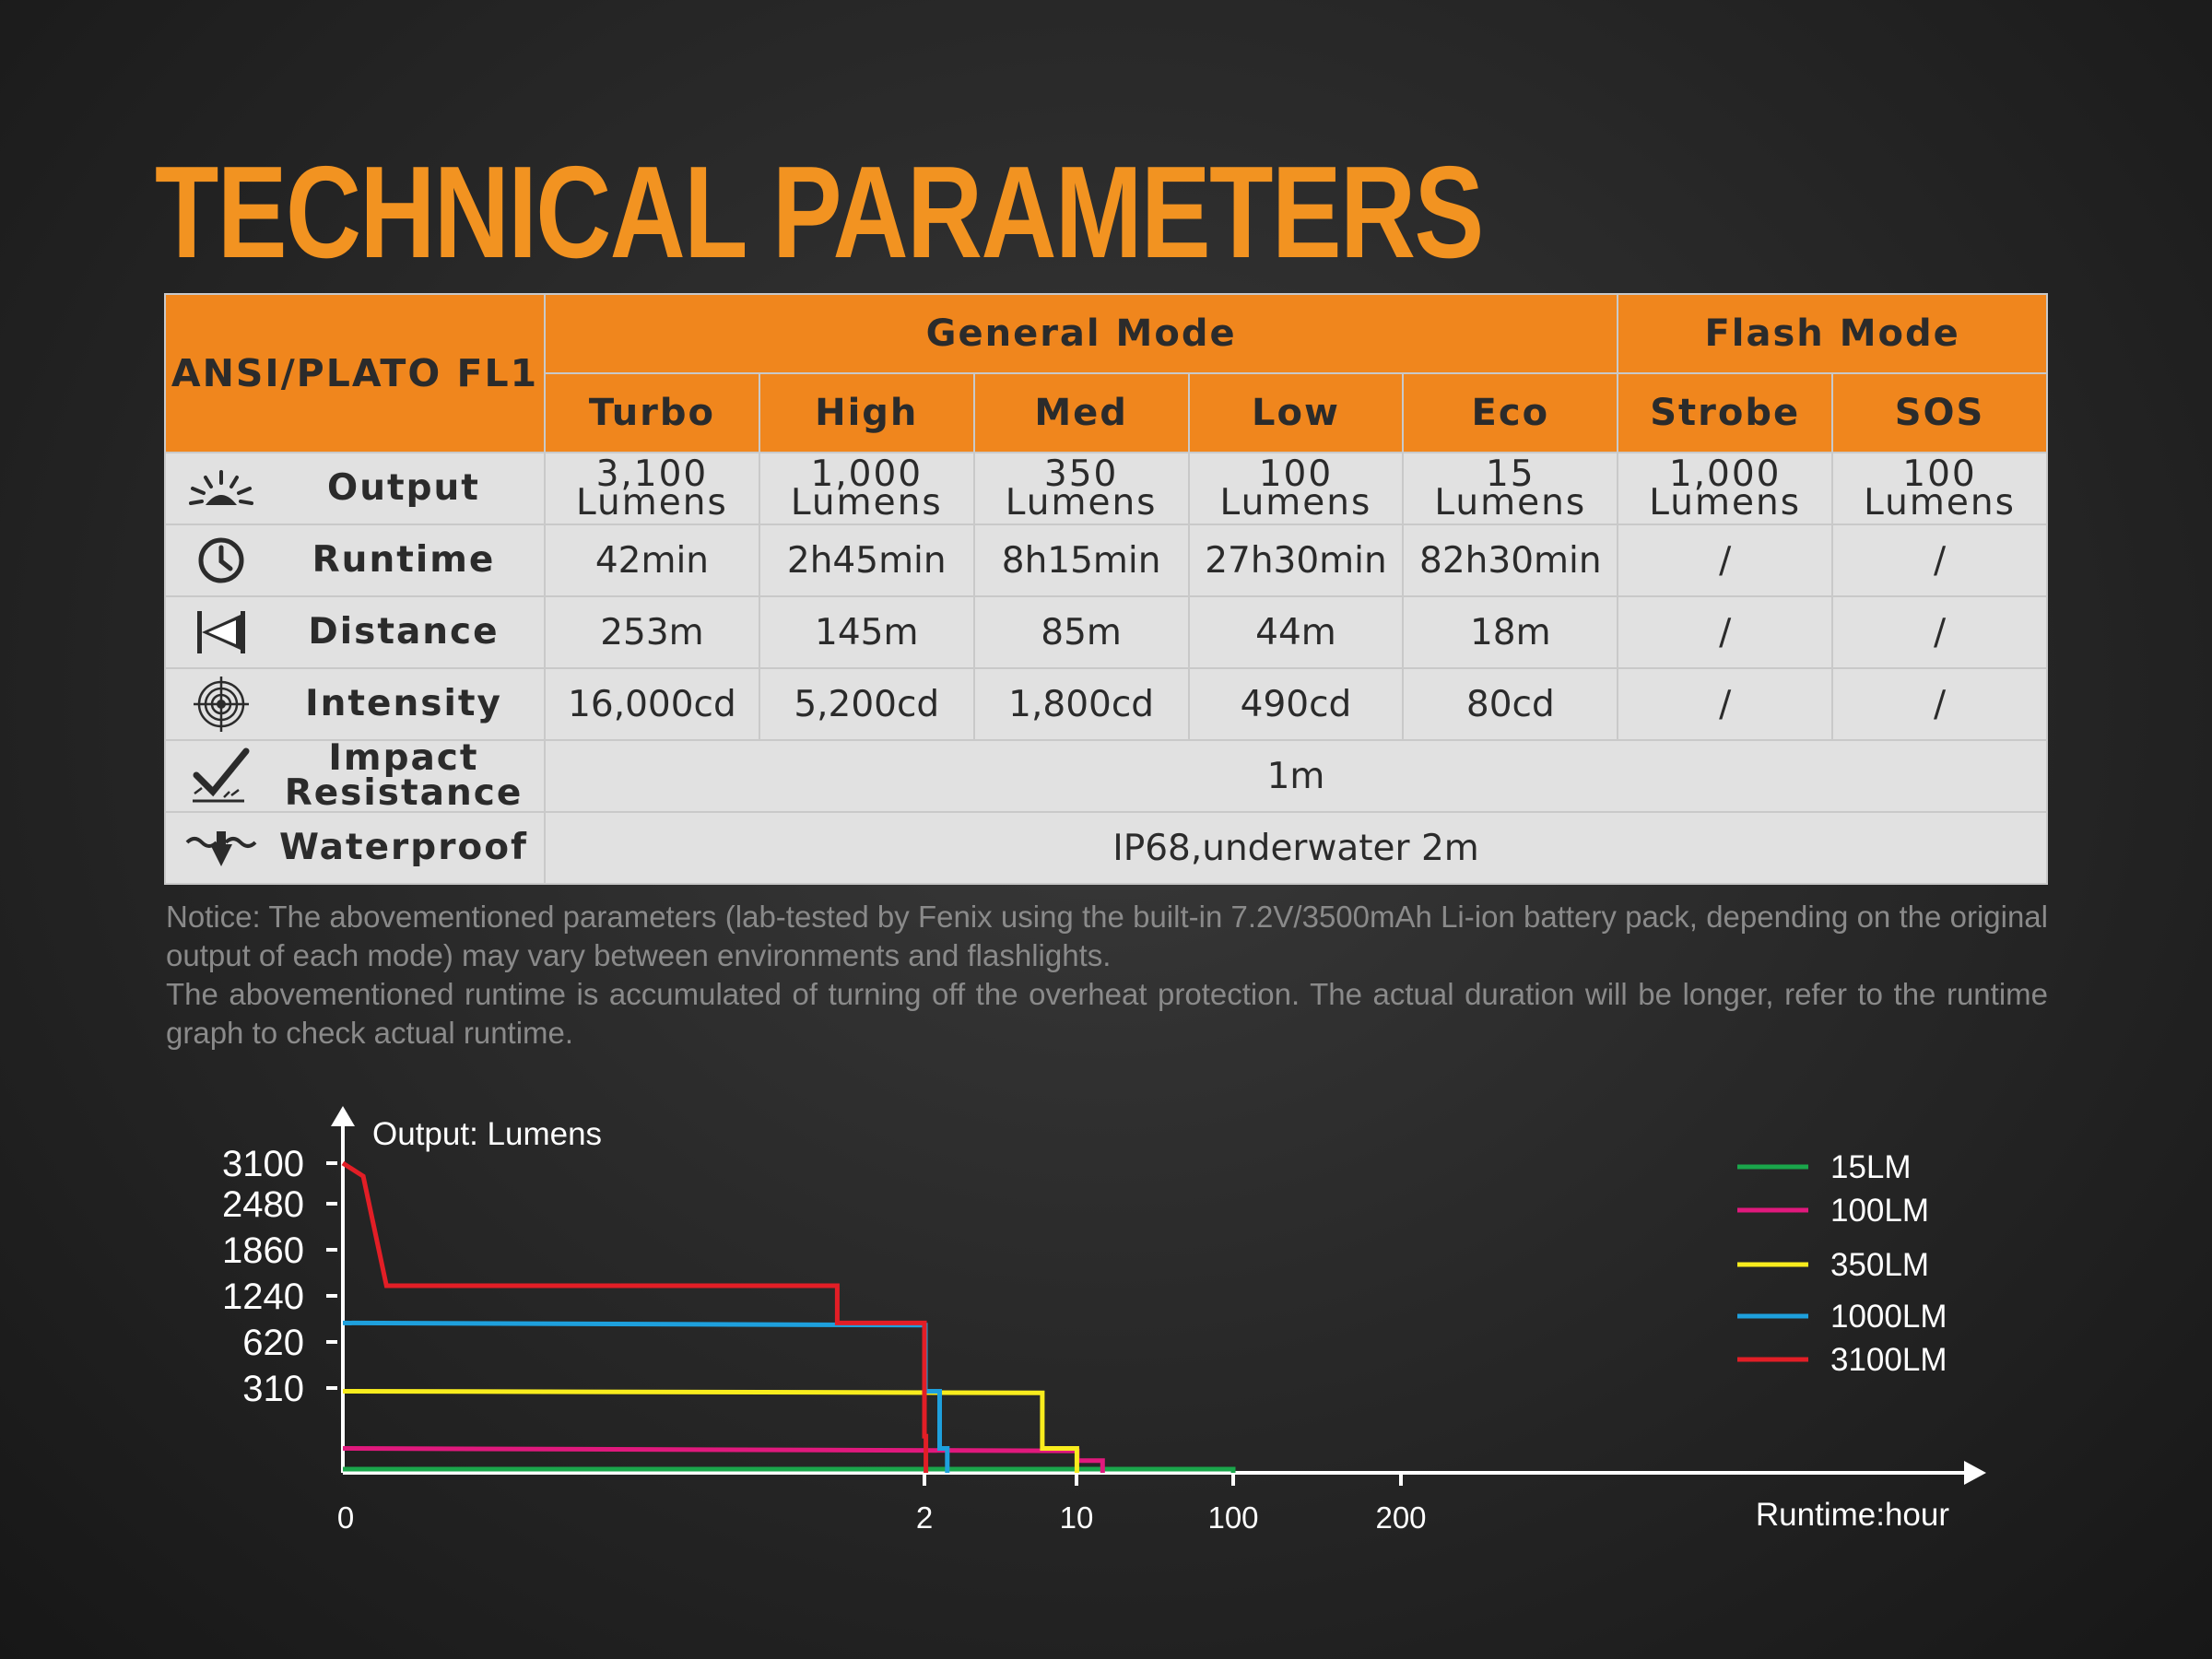 The height and width of the screenshot is (1659, 2212). I want to click on group-flash-mode: Flash Mode, so click(1832, 333).